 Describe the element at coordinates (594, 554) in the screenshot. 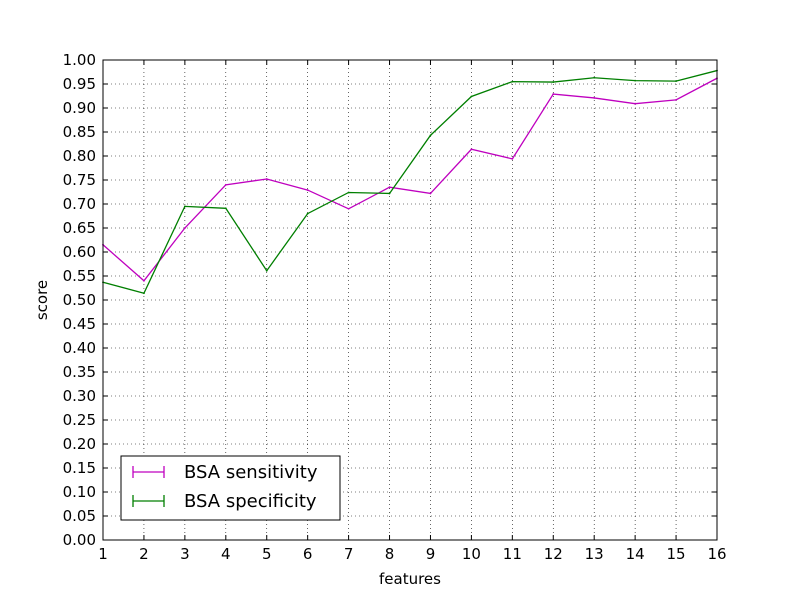

I see `x-tick-label: 13` at that location.